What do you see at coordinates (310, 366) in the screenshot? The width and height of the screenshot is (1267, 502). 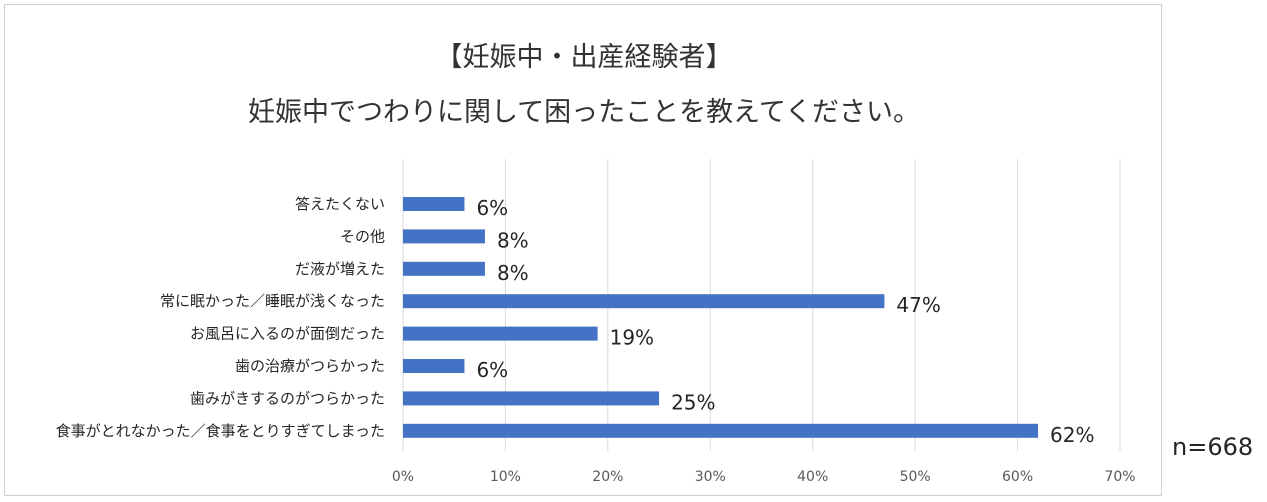 I see `category-label: 歯の治療がつらかった` at bounding box center [310, 366].